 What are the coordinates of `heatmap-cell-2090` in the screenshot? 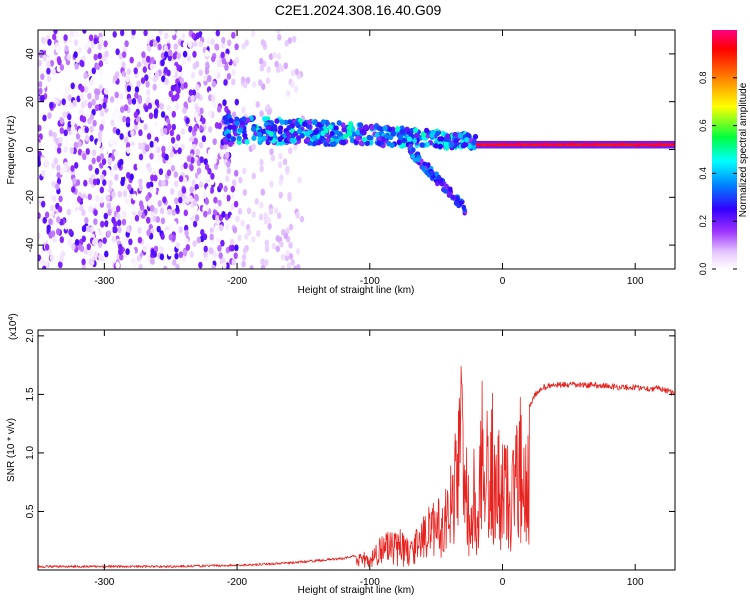 It's located at (640, 144).